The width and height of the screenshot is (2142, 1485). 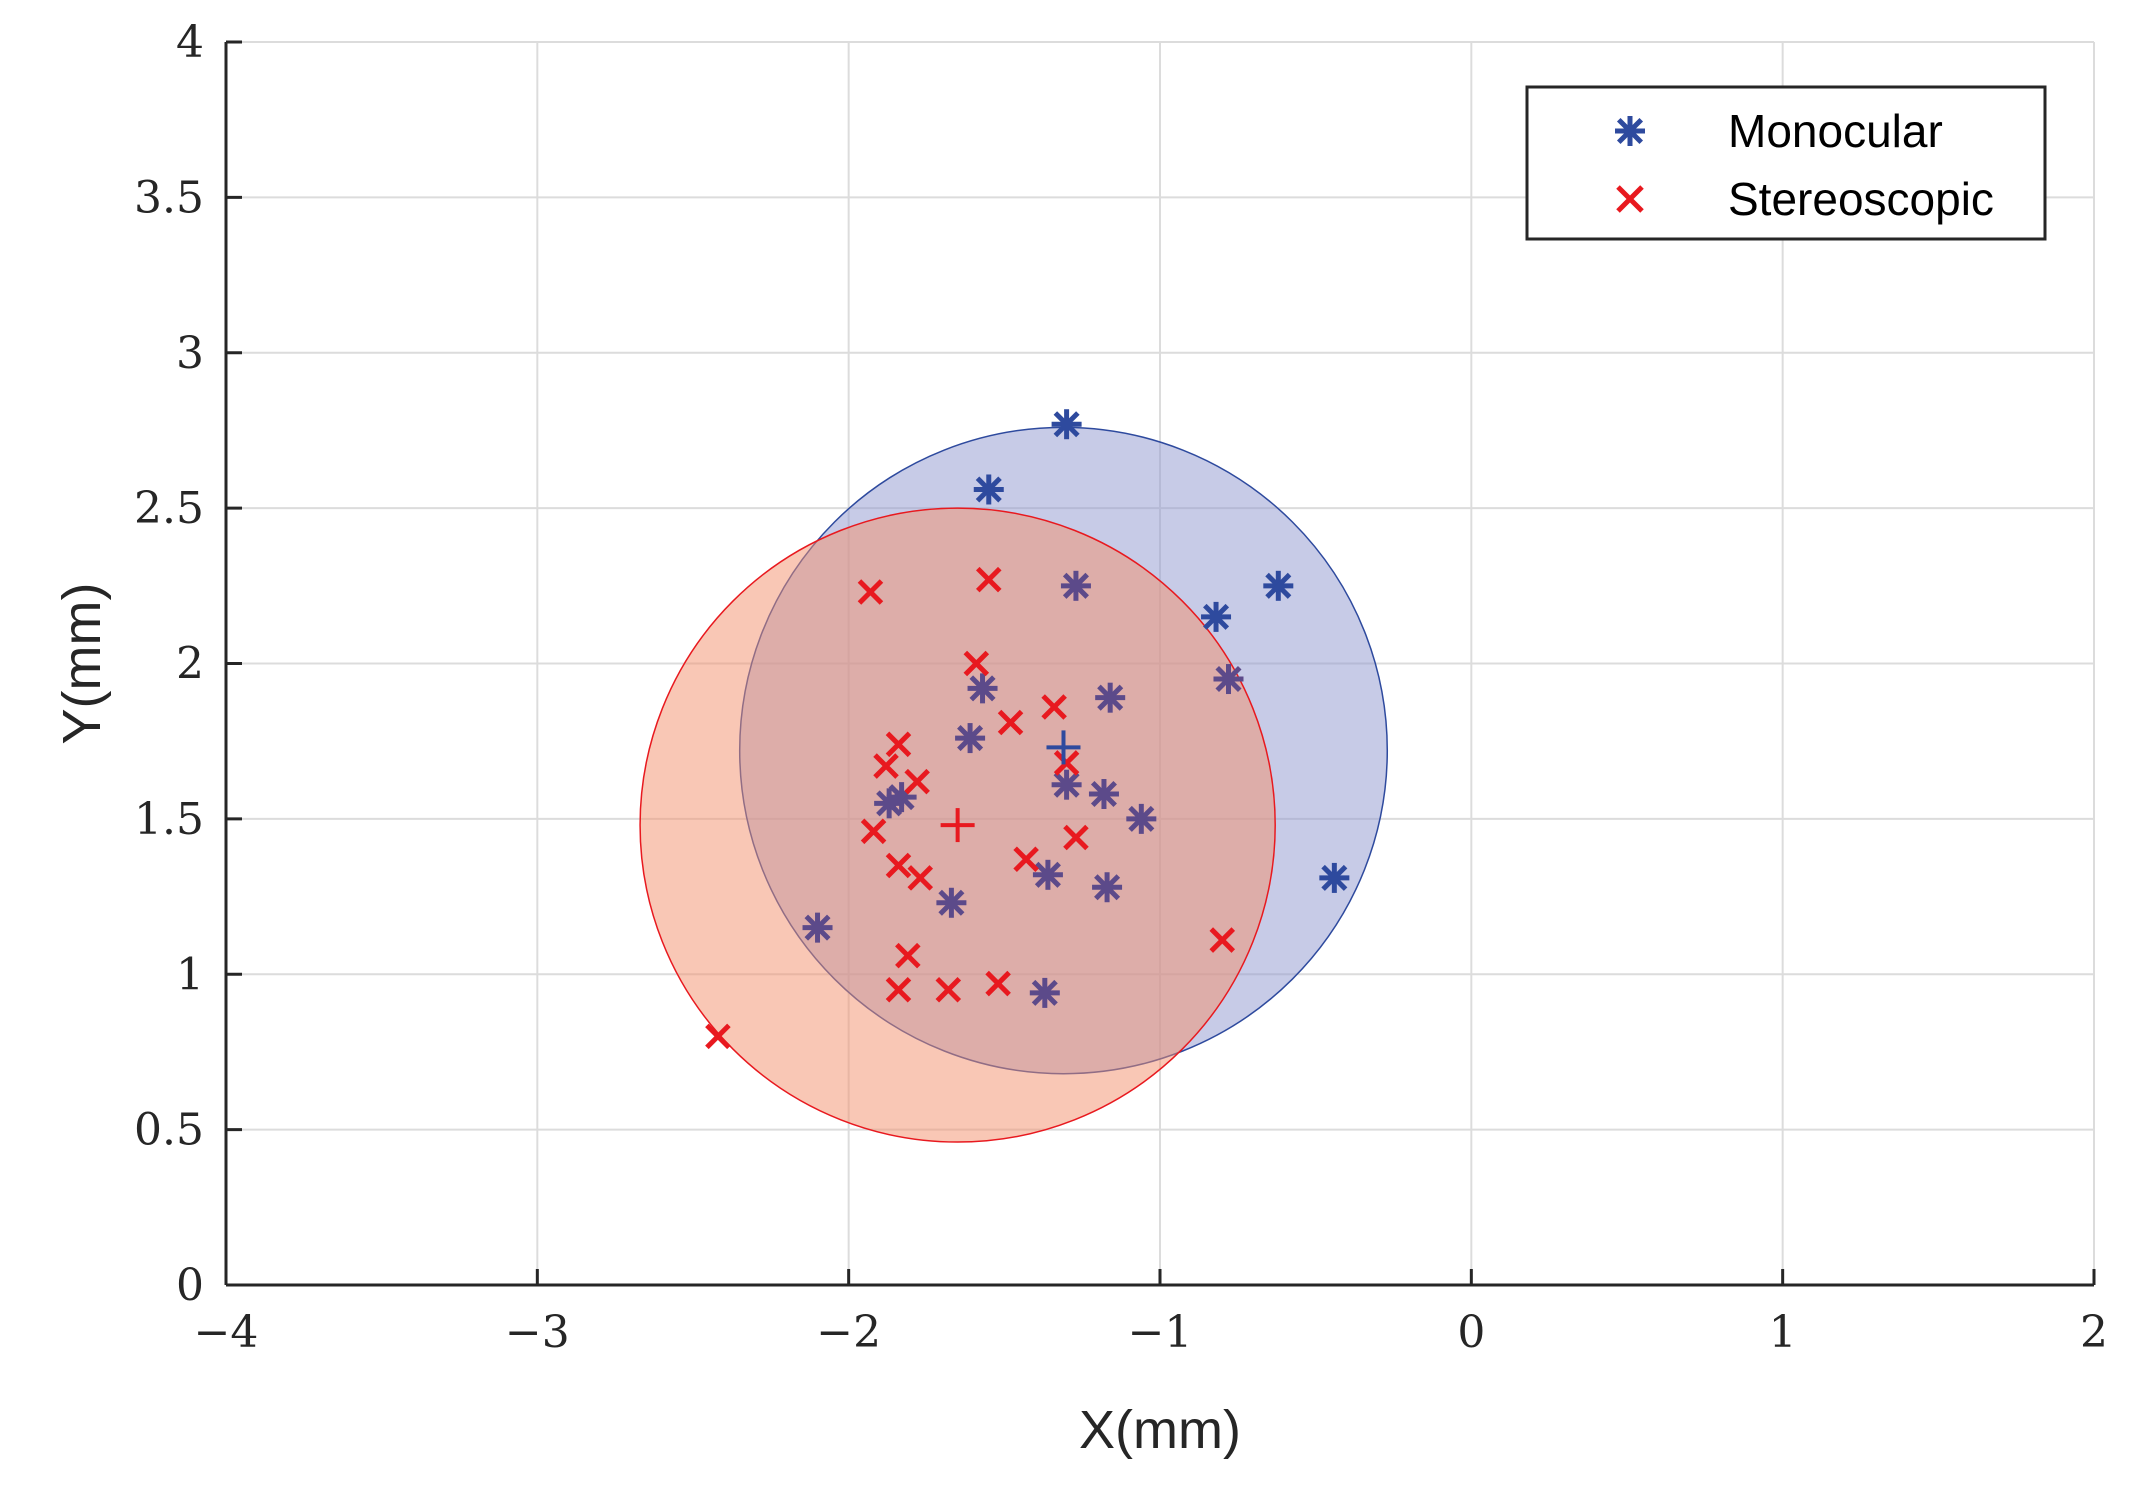 What do you see at coordinates (1630, 131) in the screenshot?
I see `legend-asterisk` at bounding box center [1630, 131].